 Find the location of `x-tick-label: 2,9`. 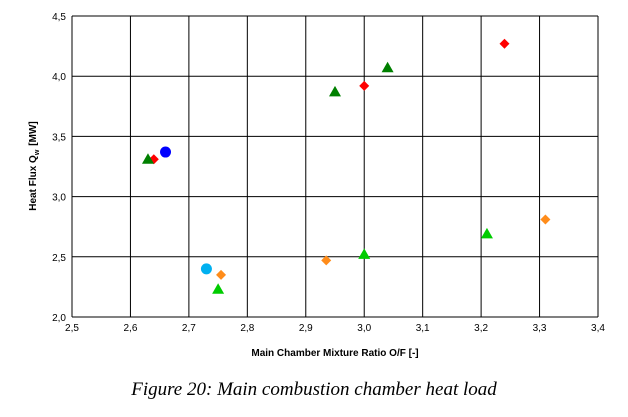

x-tick-label: 2,9 is located at coordinates (306, 328).